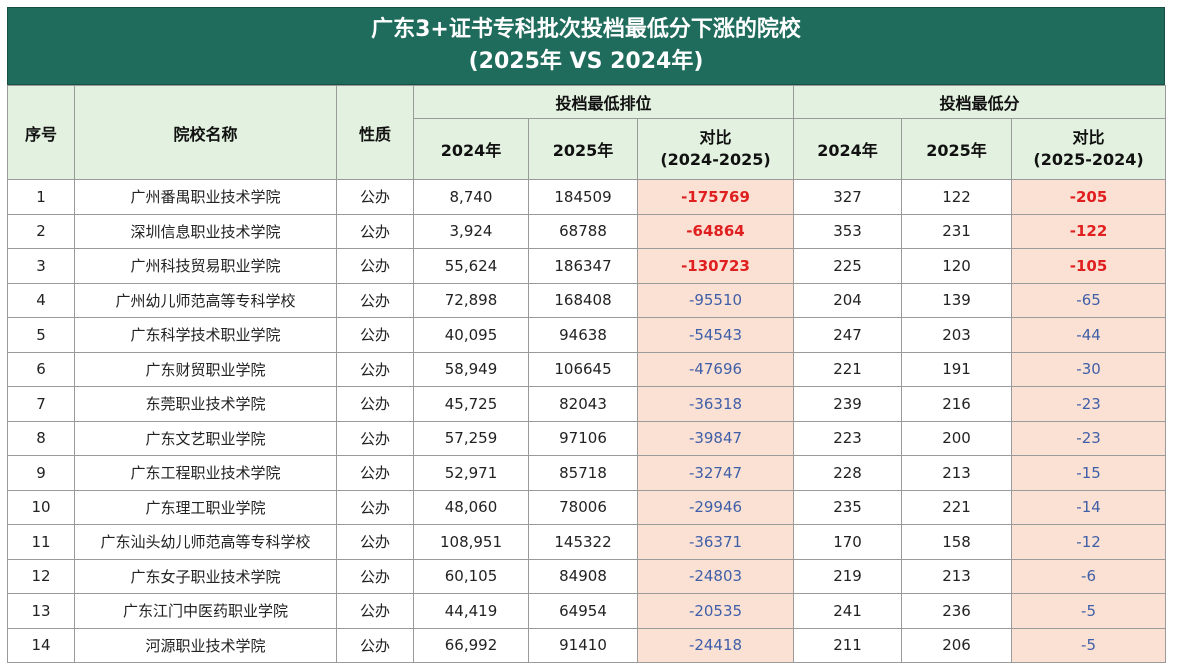 The width and height of the screenshot is (1177, 663). I want to click on cell-rank-2024: 3,924, so click(471, 231).